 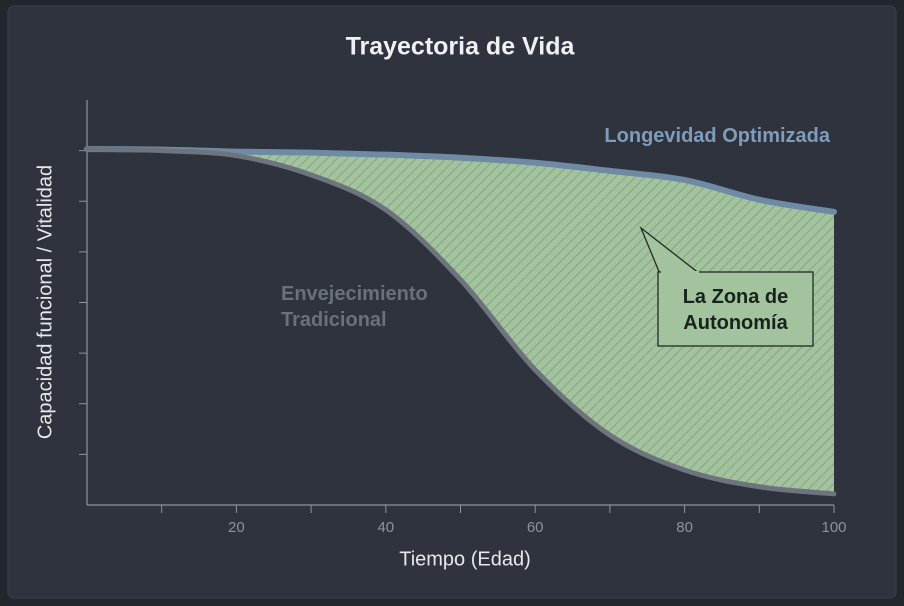 I want to click on x-tick-label: 20, so click(x=236, y=527).